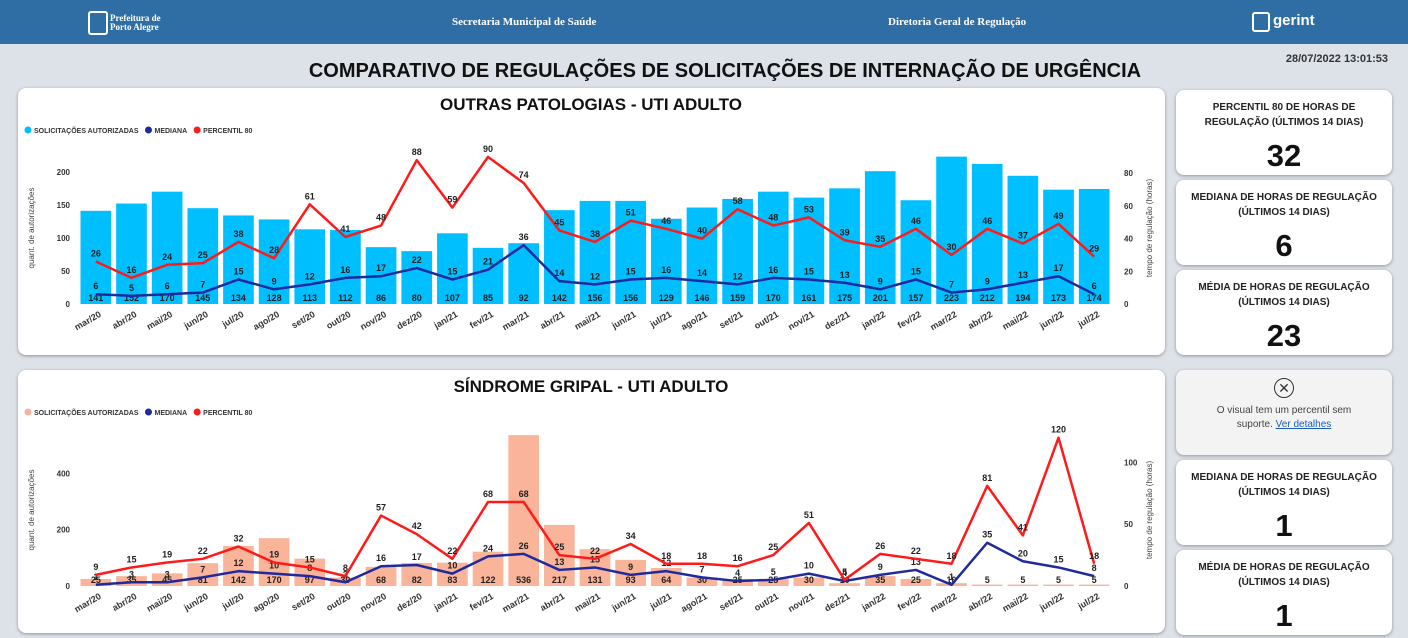 Image resolution: width=1408 pixels, height=638 pixels. I want to click on point-label: 59, so click(452, 200).